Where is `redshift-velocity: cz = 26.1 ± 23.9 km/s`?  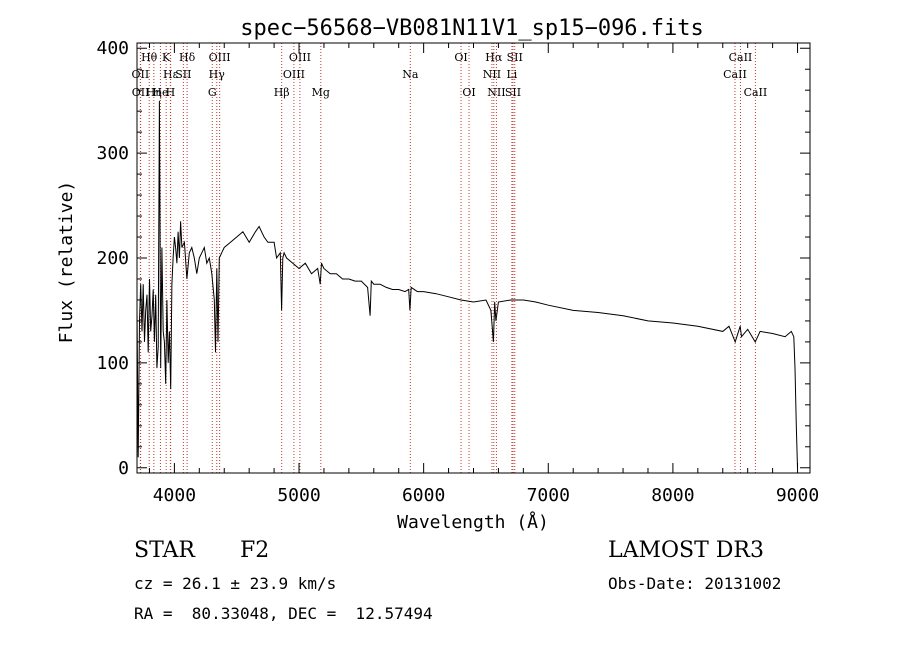 redshift-velocity: cz = 26.1 ± 23.9 km/s is located at coordinates (235, 583).